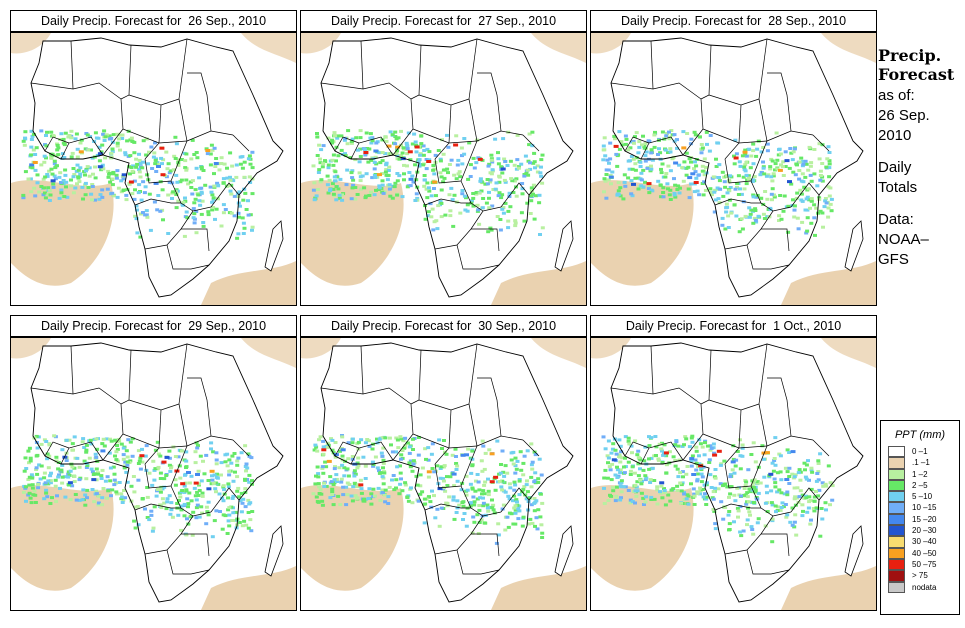  Describe the element at coordinates (924, 564) in the screenshot. I see `legend-label: 50 –75` at that location.